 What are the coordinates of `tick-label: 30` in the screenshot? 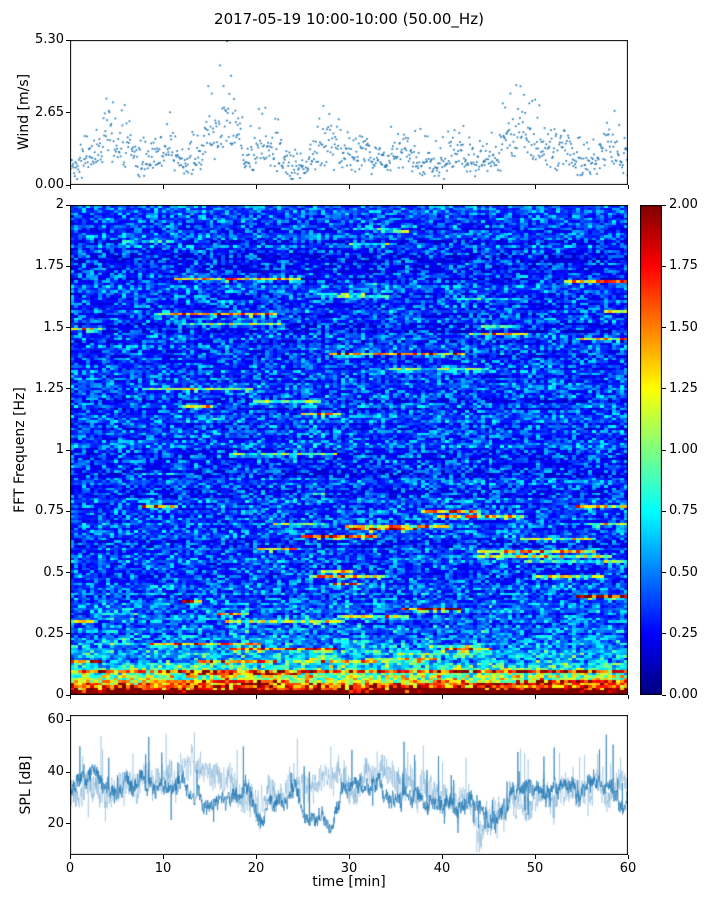 It's located at (349, 868).